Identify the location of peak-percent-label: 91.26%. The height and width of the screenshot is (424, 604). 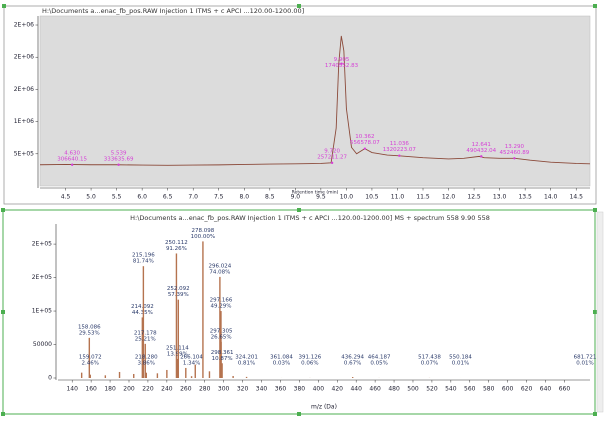
(176, 249).